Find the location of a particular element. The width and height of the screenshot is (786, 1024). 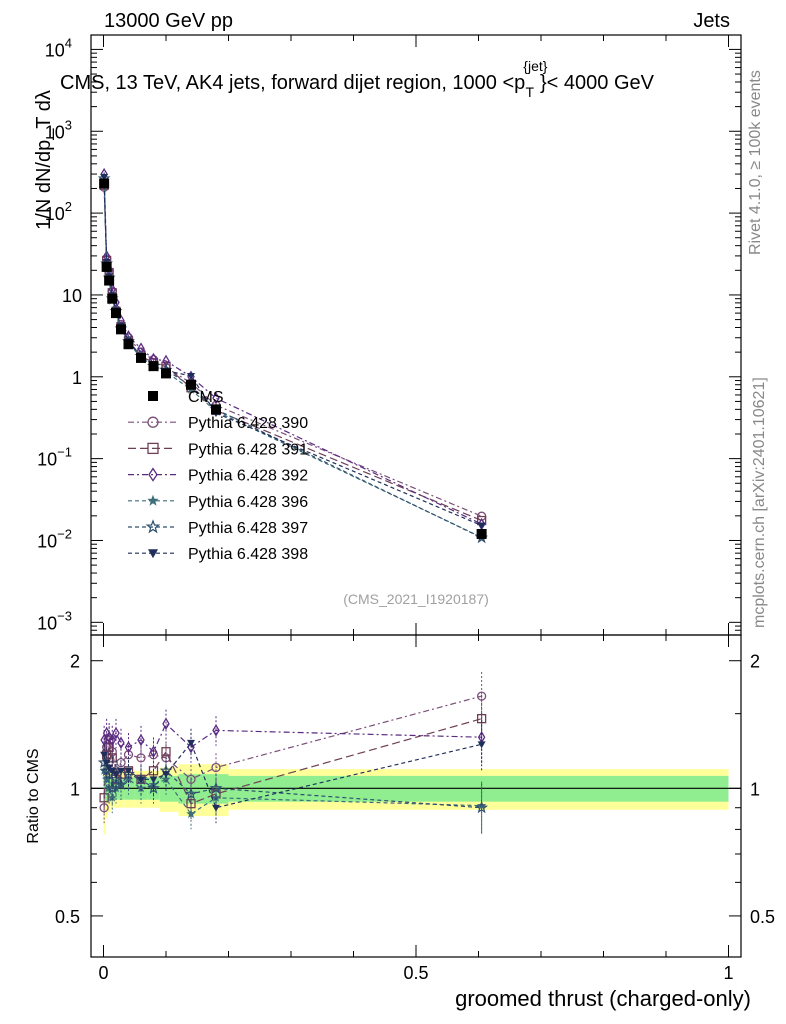

header-right: Jets is located at coordinates (711, 21).